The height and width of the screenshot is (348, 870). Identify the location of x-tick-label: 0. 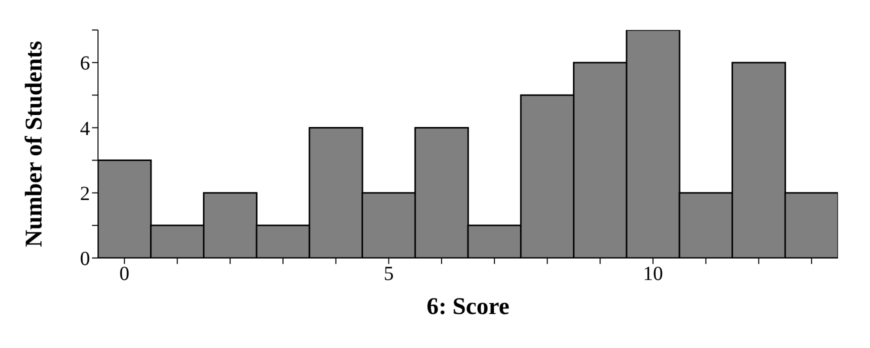
(124, 274).